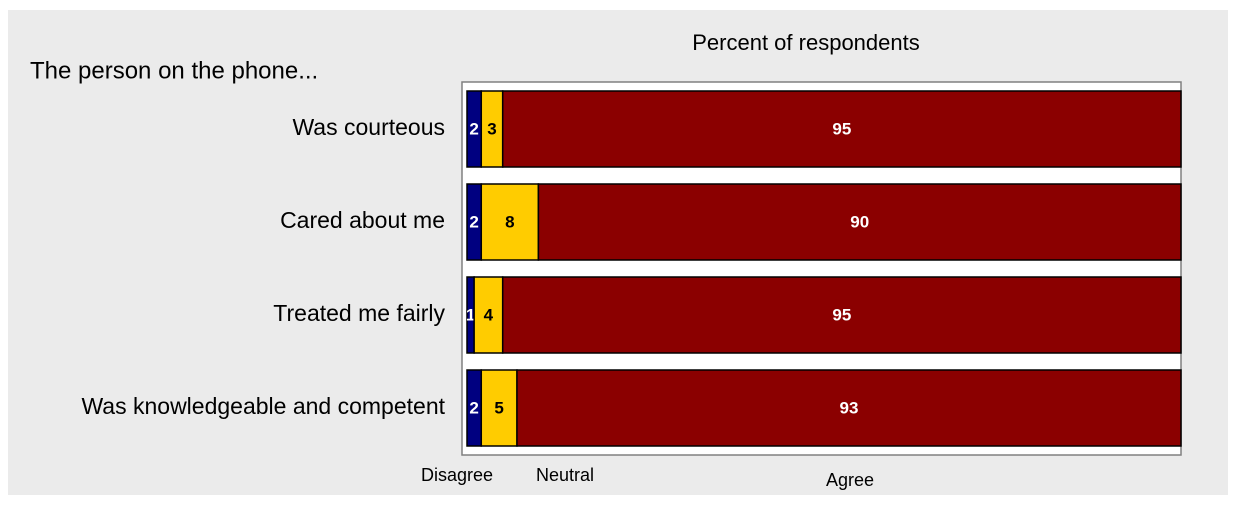  I want to click on legend-label: Agree, so click(850, 480).